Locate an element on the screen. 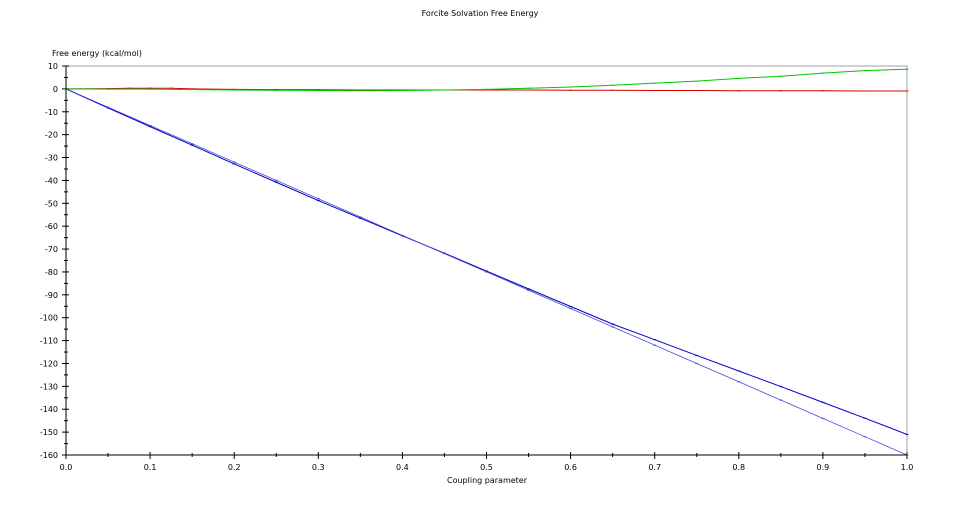  x-tick-label: 0.3 is located at coordinates (318, 467).